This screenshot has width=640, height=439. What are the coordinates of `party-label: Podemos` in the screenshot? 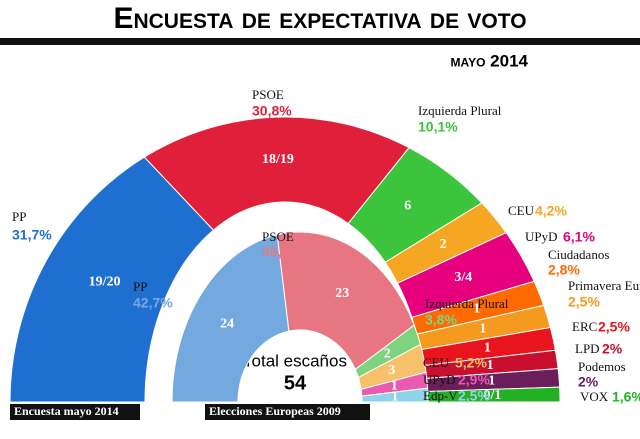 It's located at (602, 366).